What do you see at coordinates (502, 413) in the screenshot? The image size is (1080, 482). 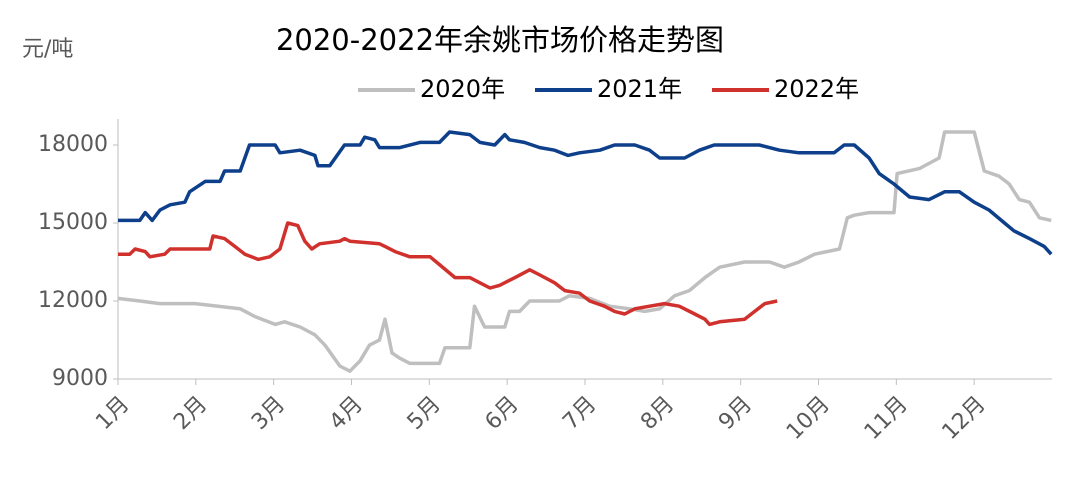 I see `x-tick-label: 6月` at bounding box center [502, 413].